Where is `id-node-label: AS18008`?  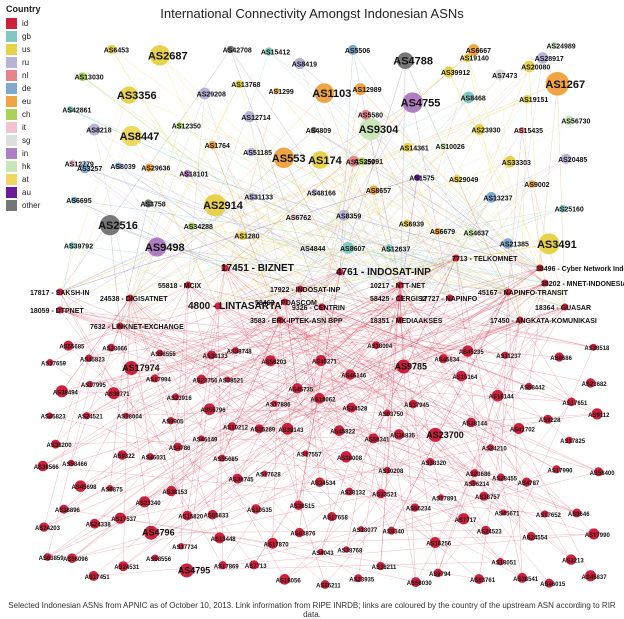 id-node-label: AS18008 is located at coordinates (350, 459).